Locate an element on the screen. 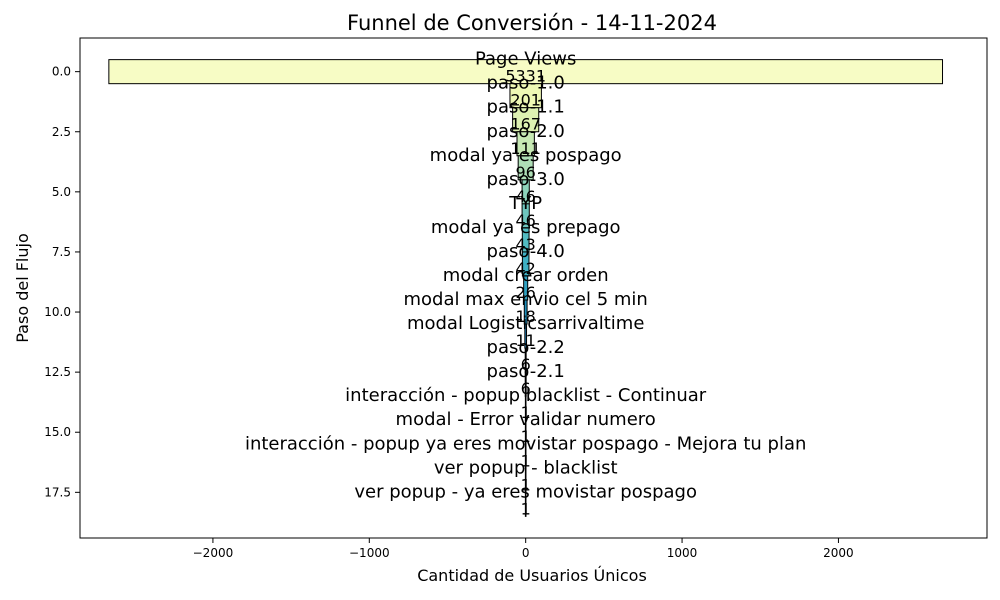 The image size is (1000, 600). y-tick-label: 15.0 is located at coordinates (57, 432).